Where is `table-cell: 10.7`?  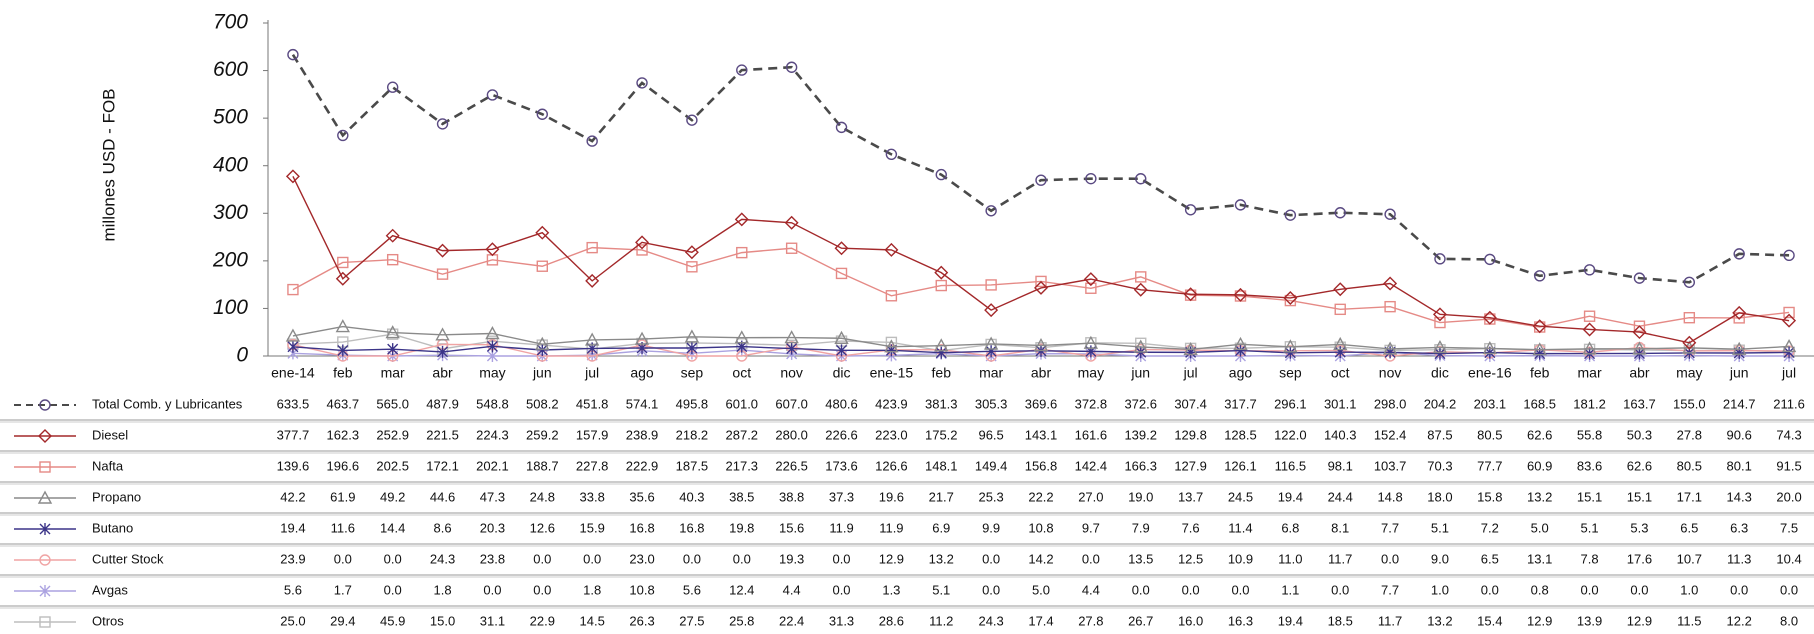
table-cell: 10.7 is located at coordinates (1689, 558).